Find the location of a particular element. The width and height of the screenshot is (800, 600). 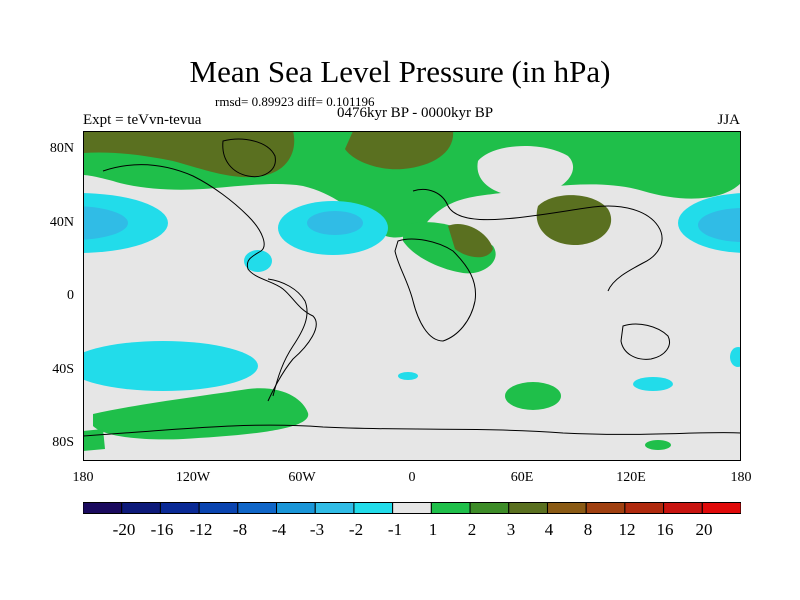

colorbar-label: 20 is located at coordinates (704, 529).